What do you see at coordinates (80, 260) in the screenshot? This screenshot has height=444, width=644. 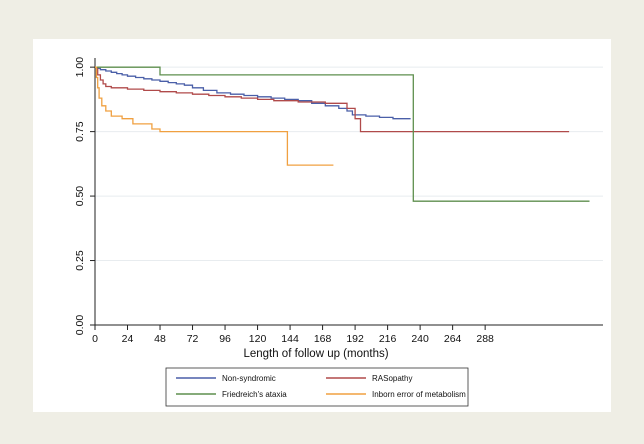 I see `y-tick-label-1: 0.25` at bounding box center [80, 260].